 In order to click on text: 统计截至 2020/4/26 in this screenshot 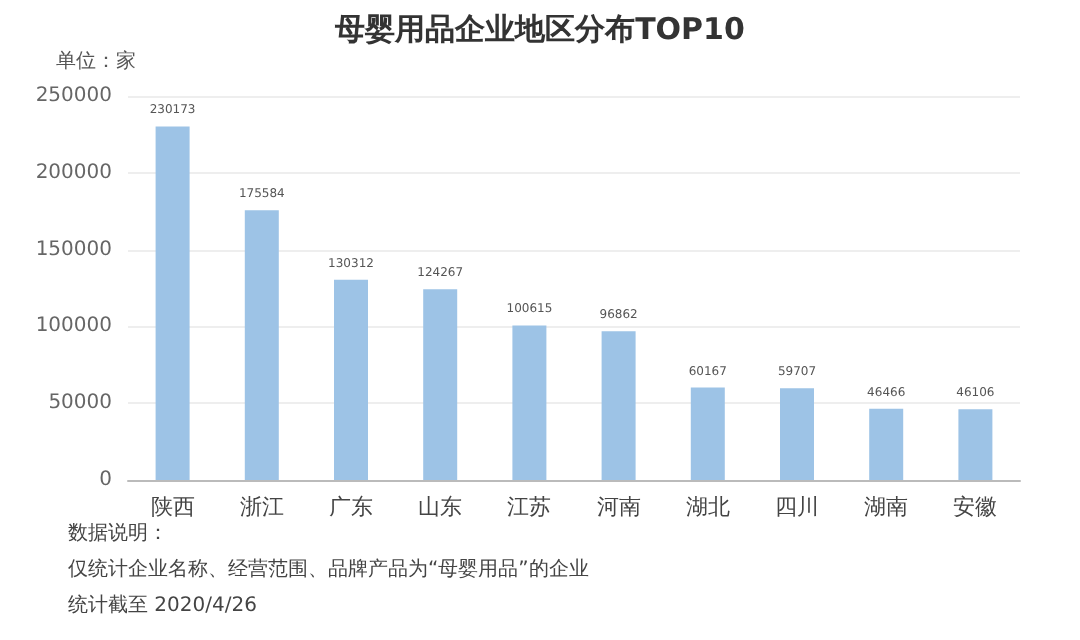, I will do `click(162, 605)`.